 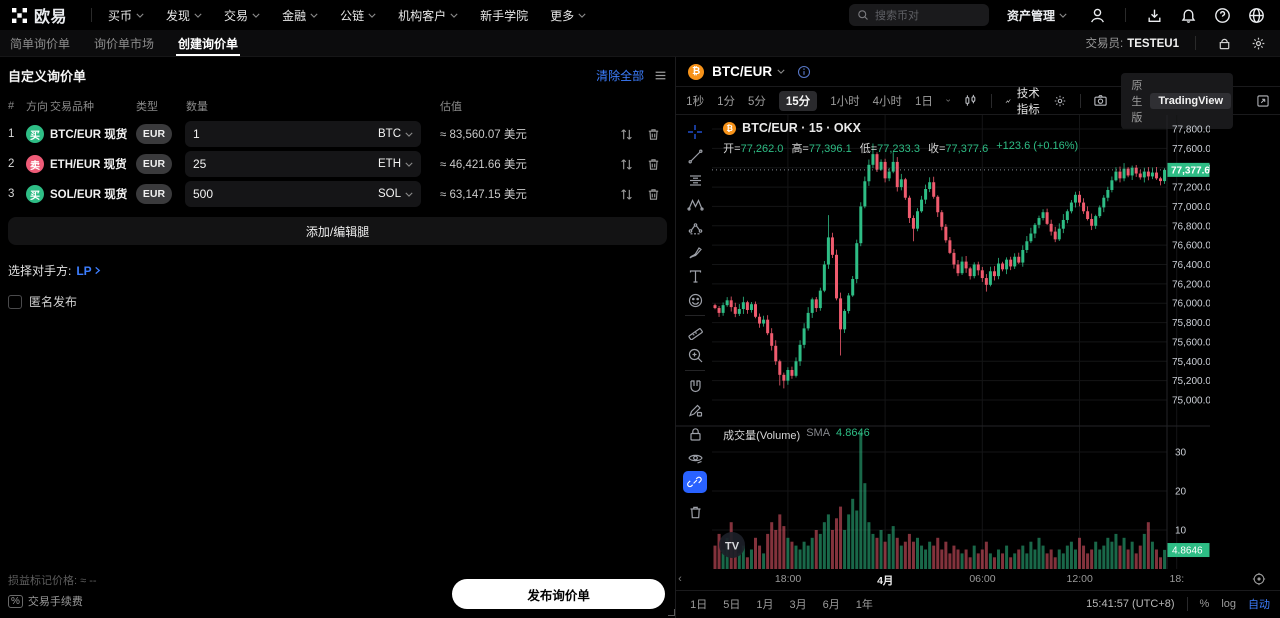 I want to click on leg-valuation: ≈ 83,560.07 美元, so click(x=483, y=135).